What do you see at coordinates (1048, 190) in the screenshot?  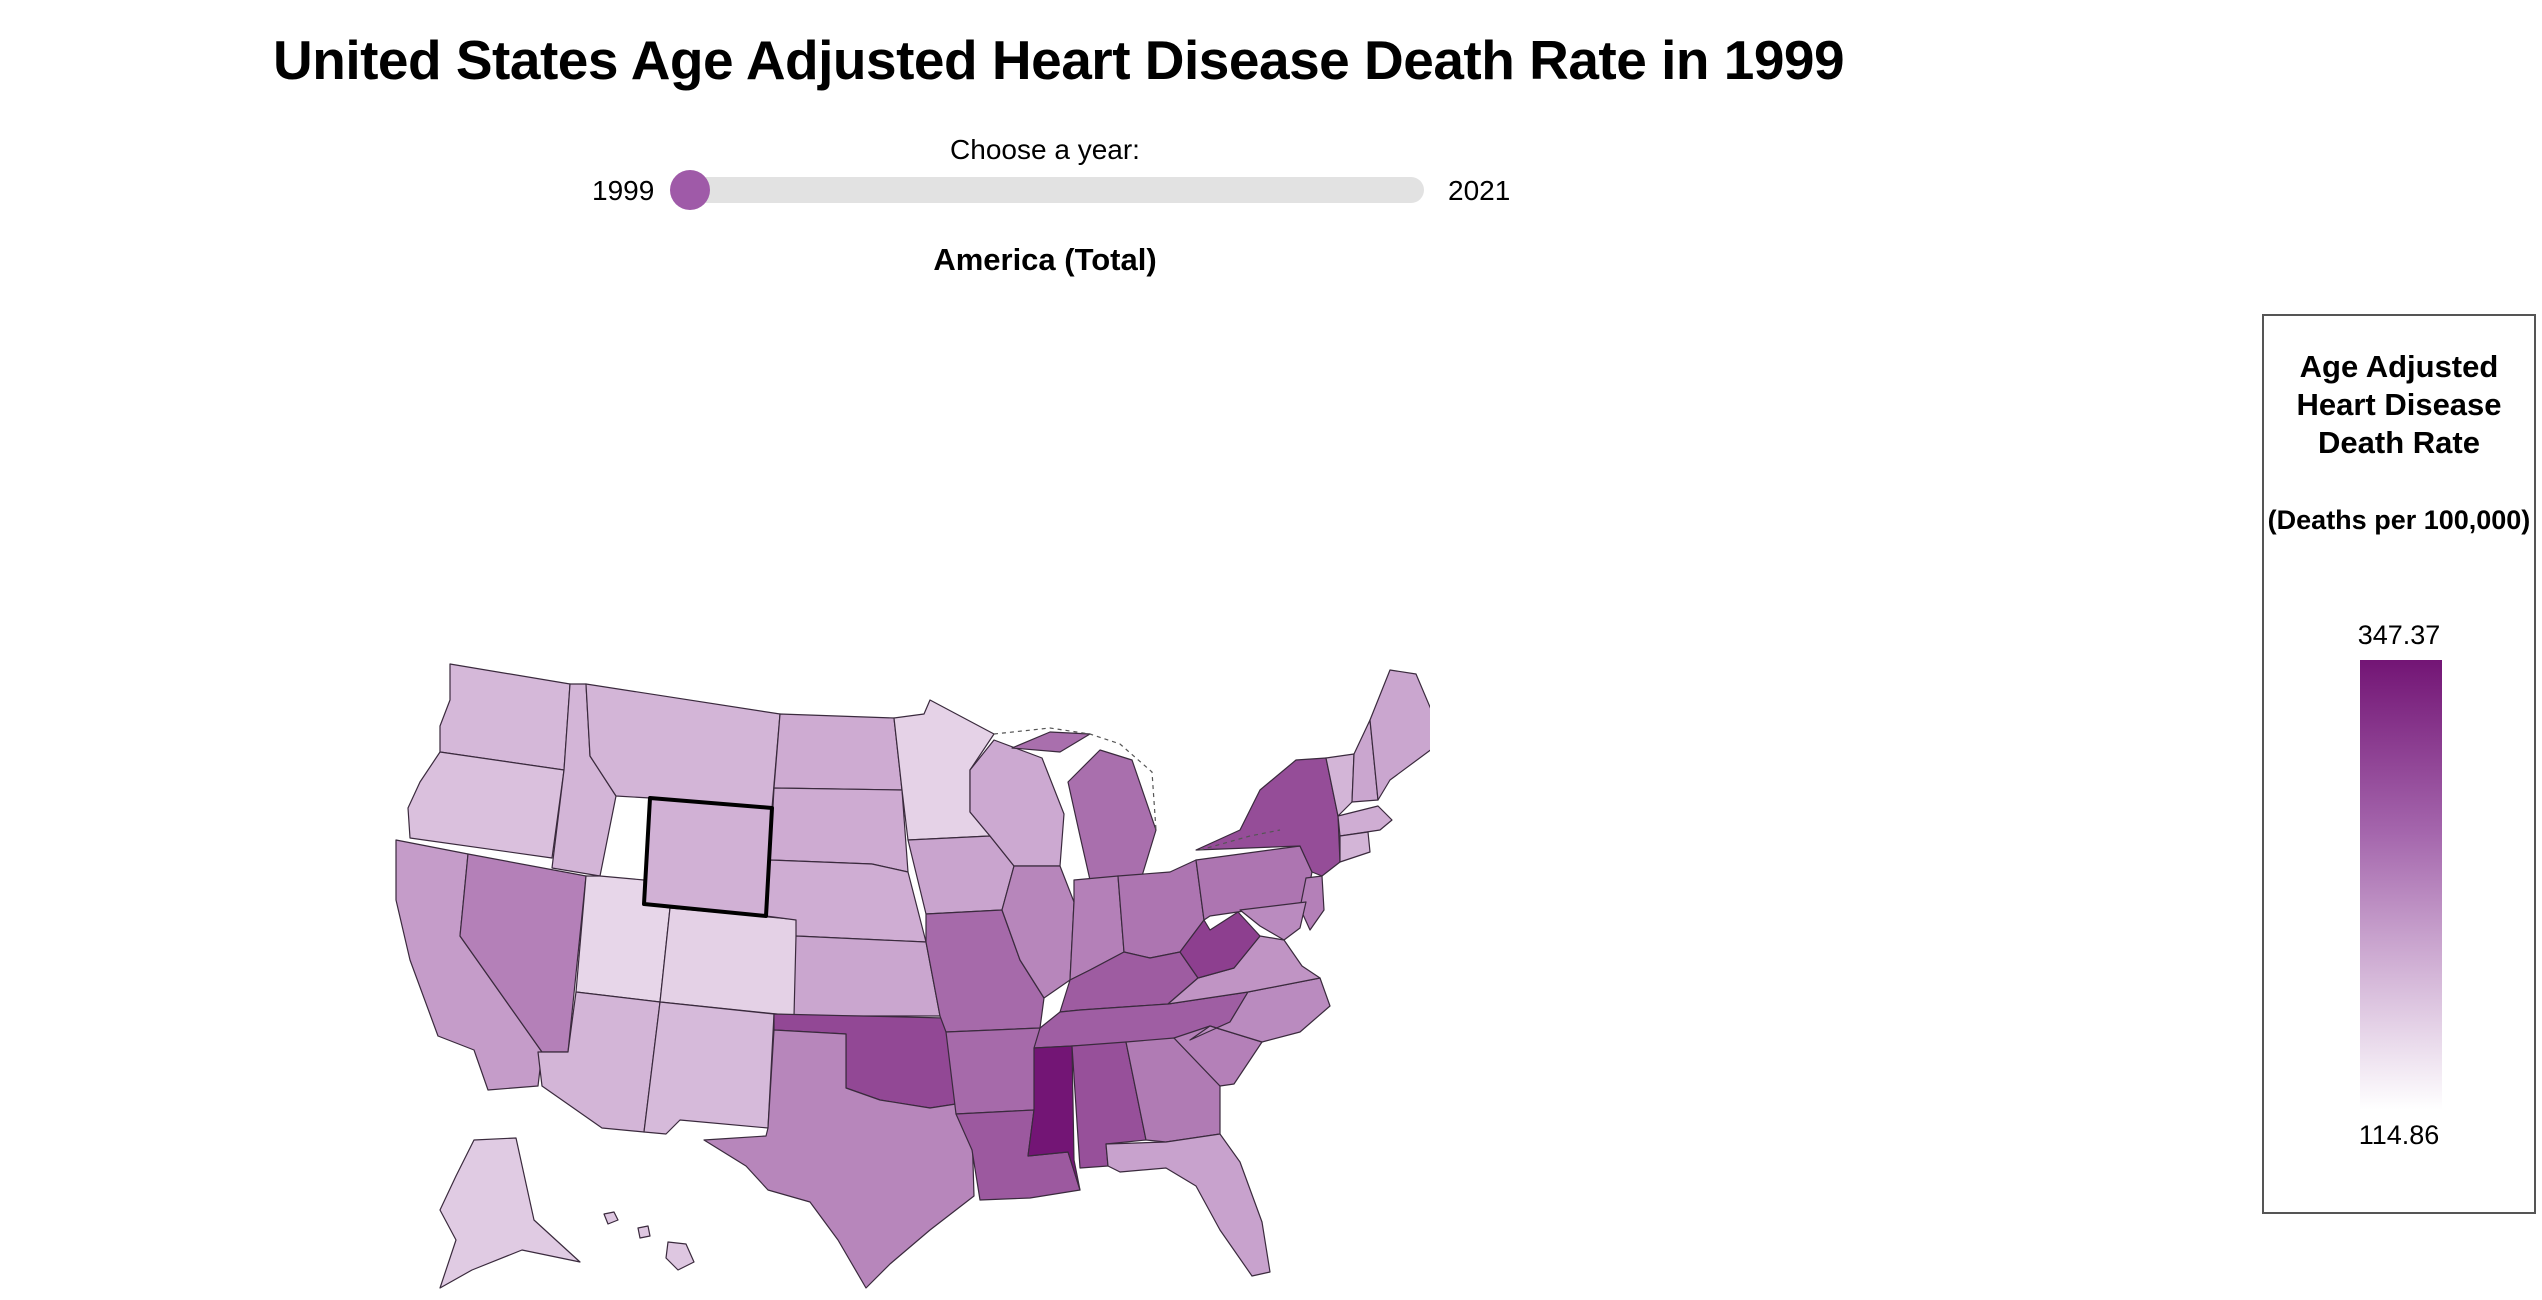 I see `year-slider-track` at bounding box center [1048, 190].